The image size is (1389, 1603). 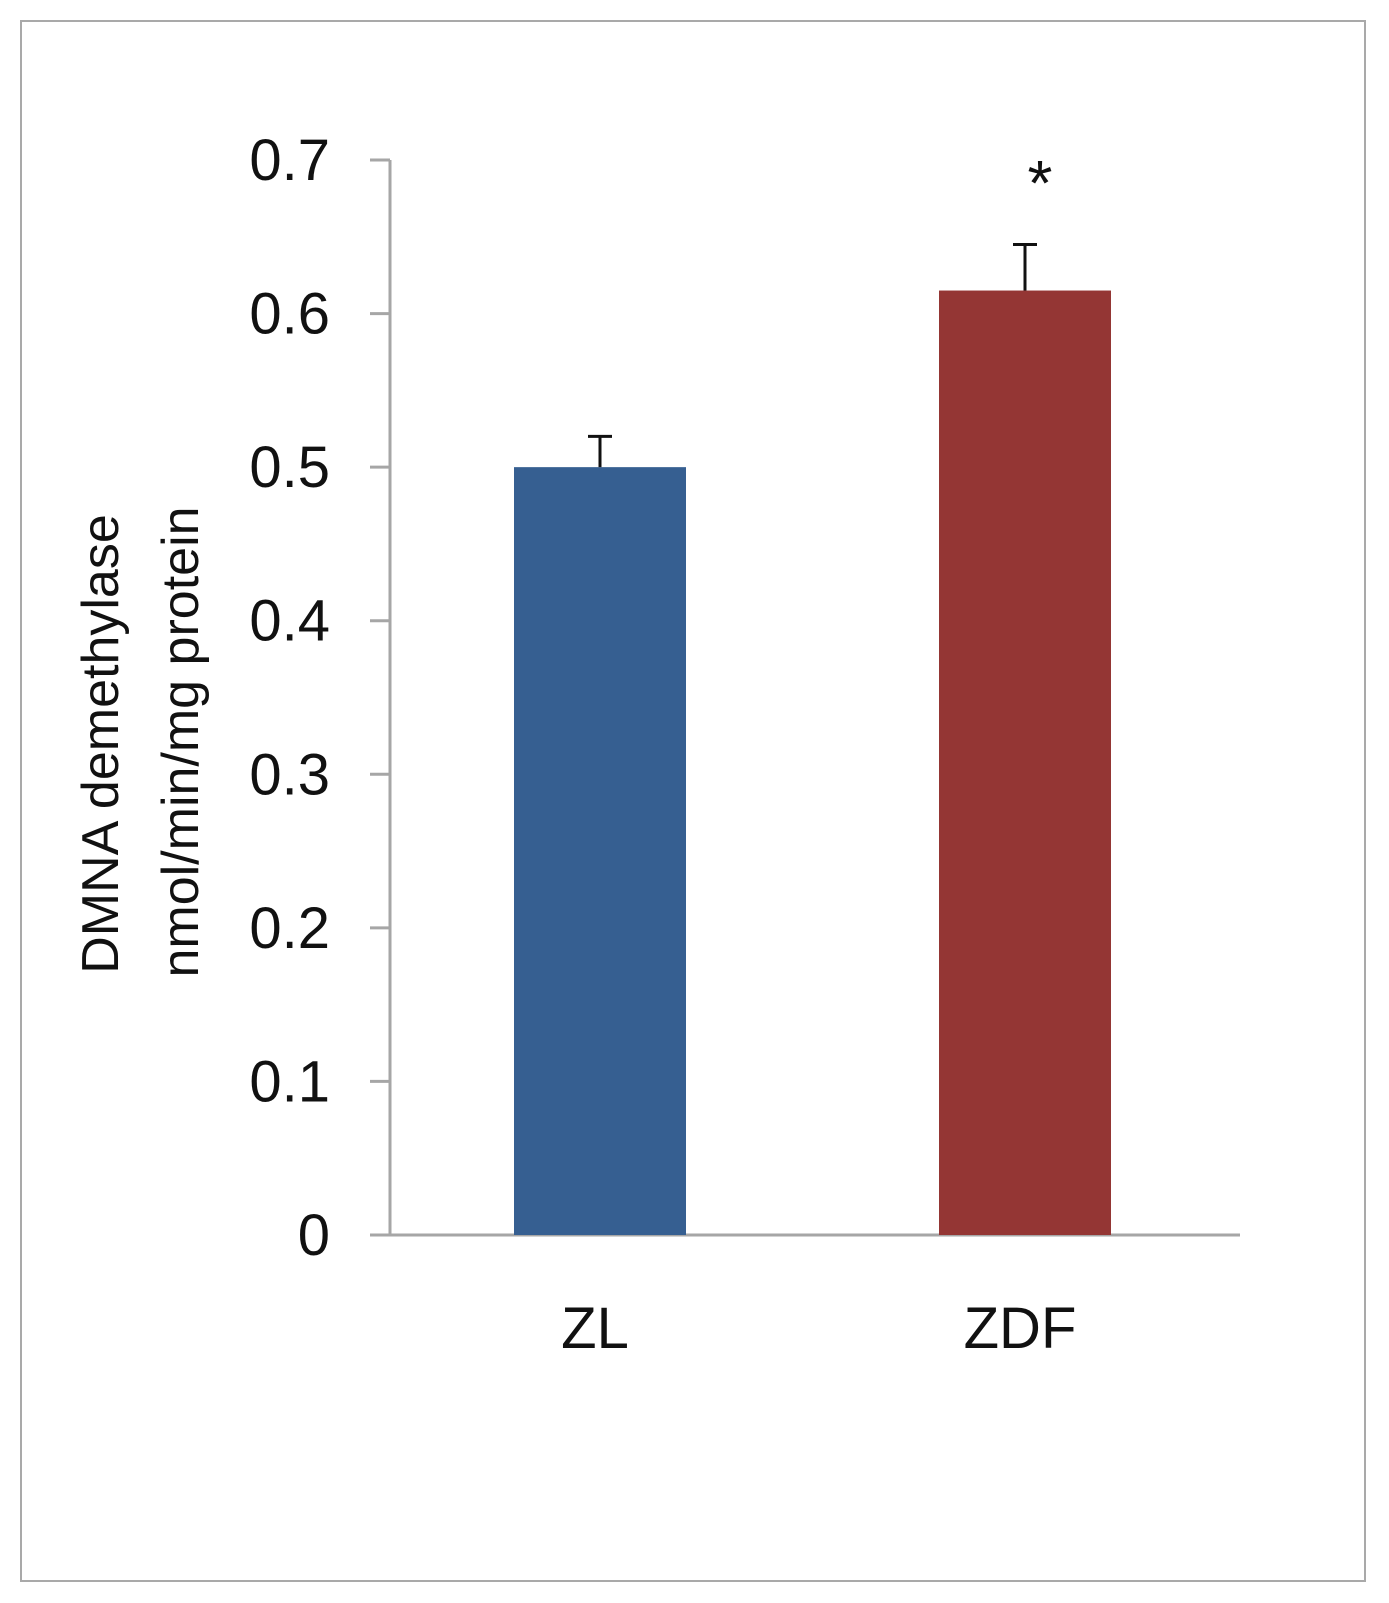 I want to click on y-tick-label: 0.5, so click(x=289, y=467).